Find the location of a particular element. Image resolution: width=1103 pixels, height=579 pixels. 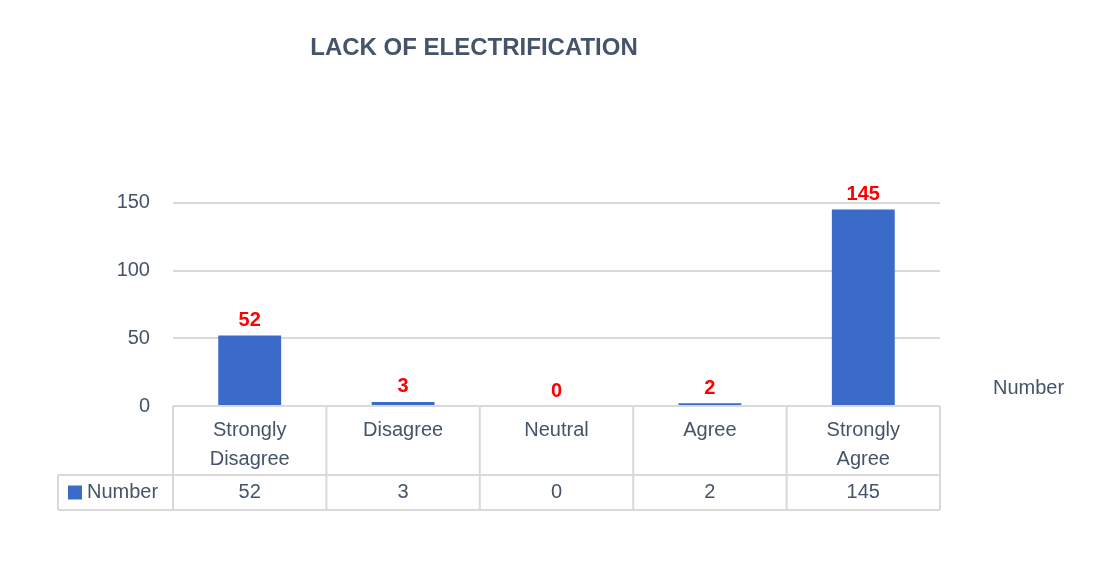

y-tick-label: 100 is located at coordinates (133, 269).